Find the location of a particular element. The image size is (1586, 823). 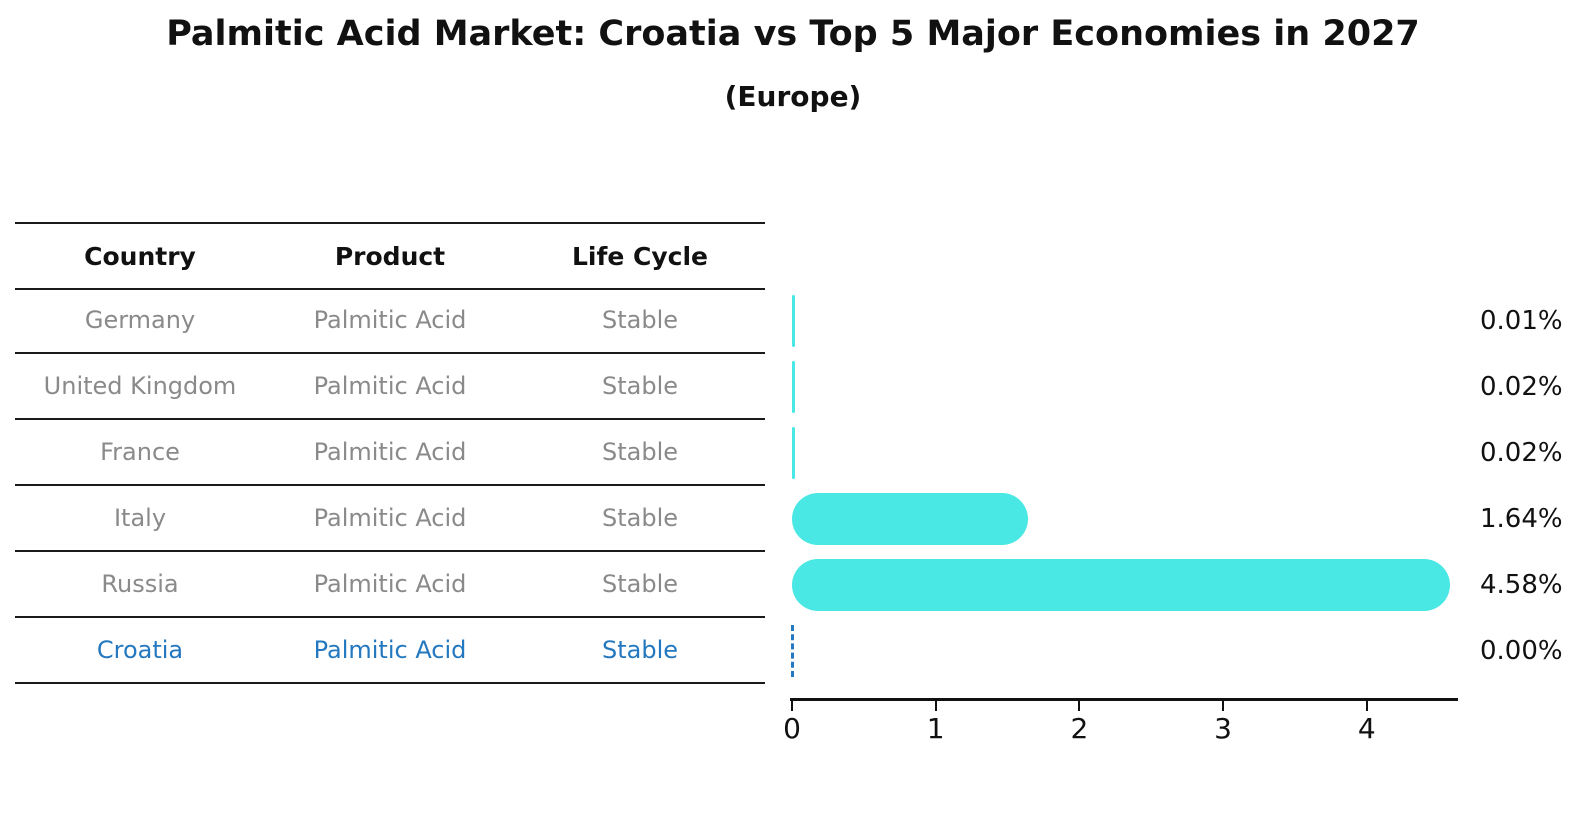

table-row: Russia Palmitic Acid Stable is located at coordinates (390, 585).